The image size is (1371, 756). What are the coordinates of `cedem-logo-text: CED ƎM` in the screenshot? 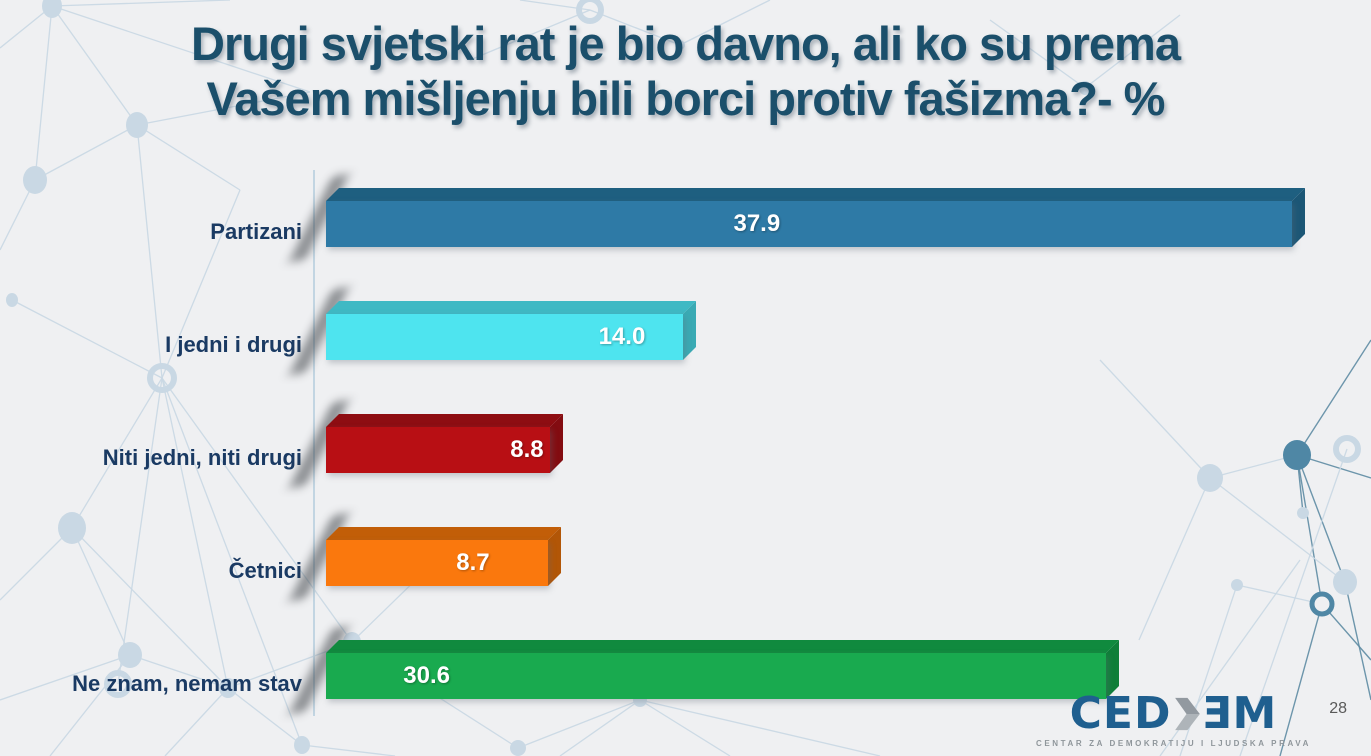 It's located at (1173, 714).